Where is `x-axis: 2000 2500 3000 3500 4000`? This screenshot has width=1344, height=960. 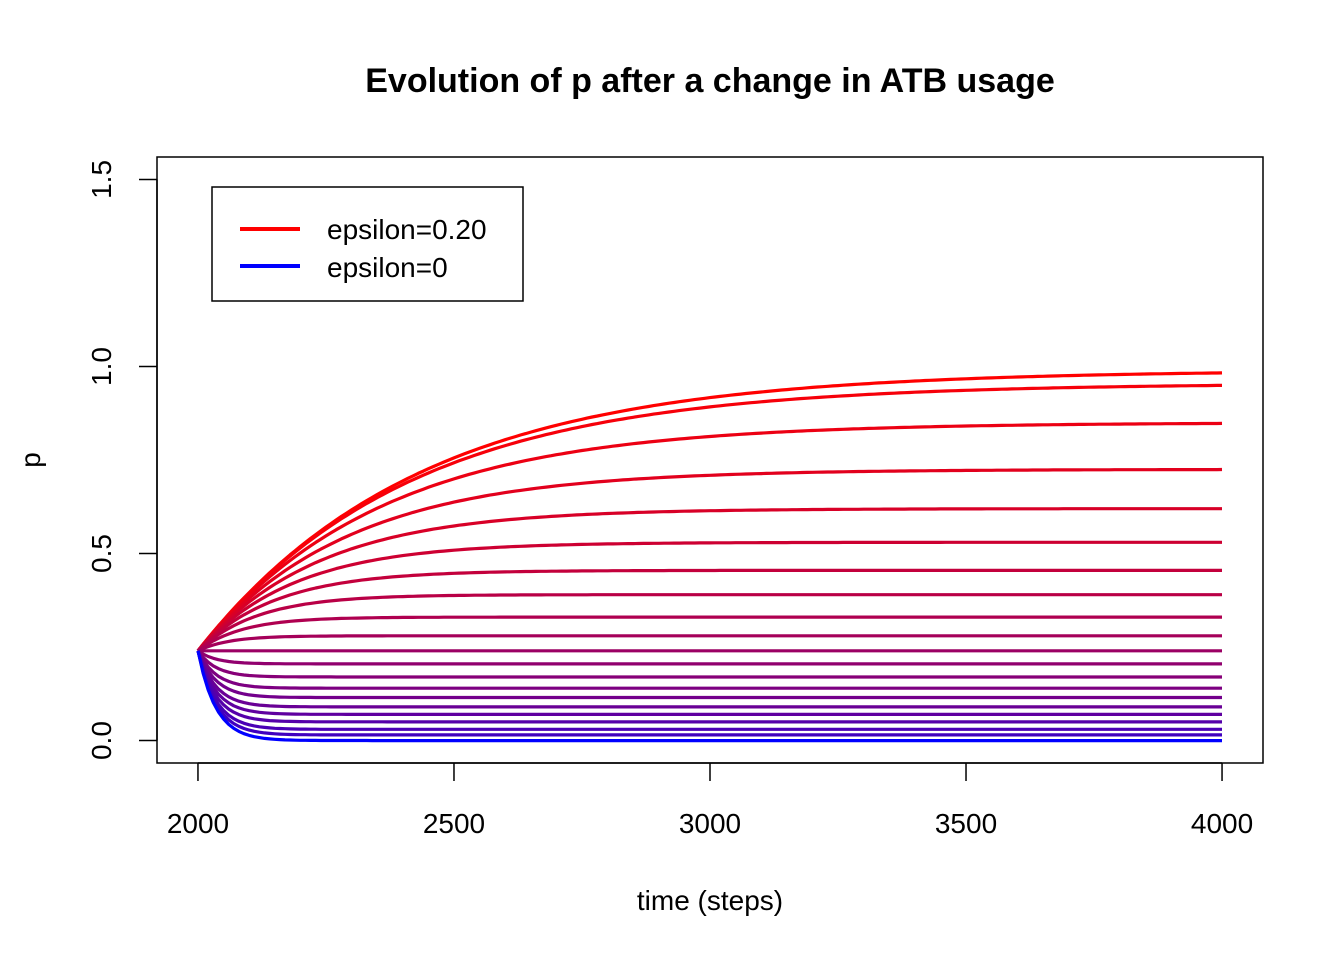 x-axis: 2000 2500 3000 3500 4000 is located at coordinates (710, 800).